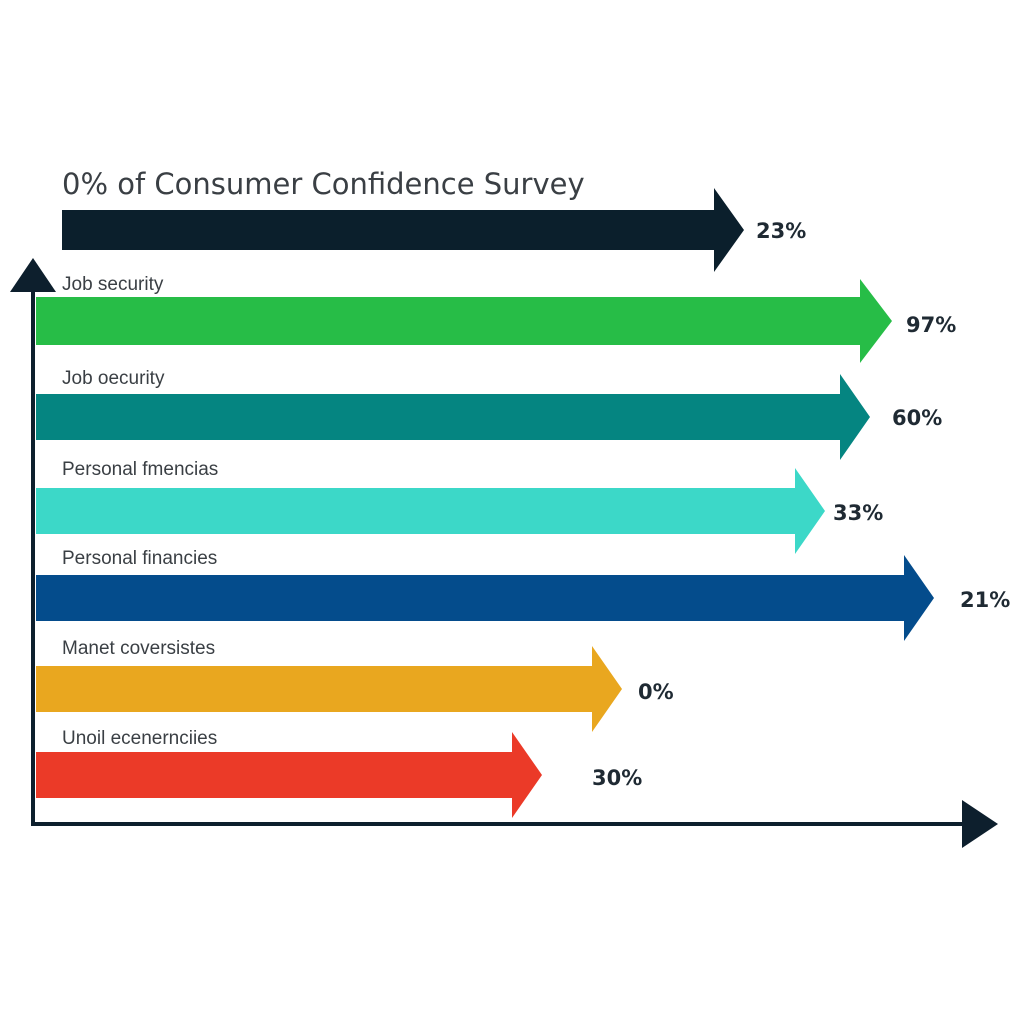 The height and width of the screenshot is (1024, 1024). Describe the element at coordinates (858, 513) in the screenshot. I see `bar-value-label: 33%` at that location.